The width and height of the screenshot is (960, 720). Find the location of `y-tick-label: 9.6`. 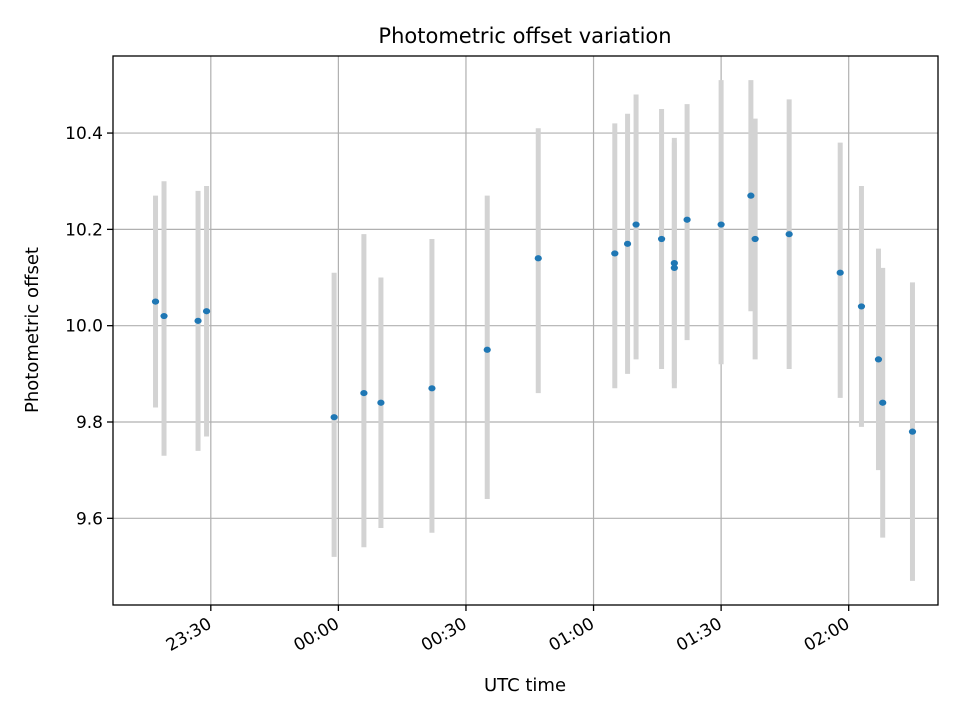

y-tick-label: 9.6 is located at coordinates (89, 519).